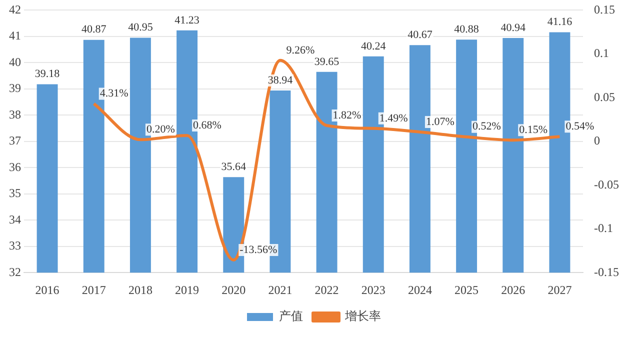 The height and width of the screenshot is (337, 628). What do you see at coordinates (327, 62) in the screenshot?
I see `data-label: 39.65` at bounding box center [327, 62].